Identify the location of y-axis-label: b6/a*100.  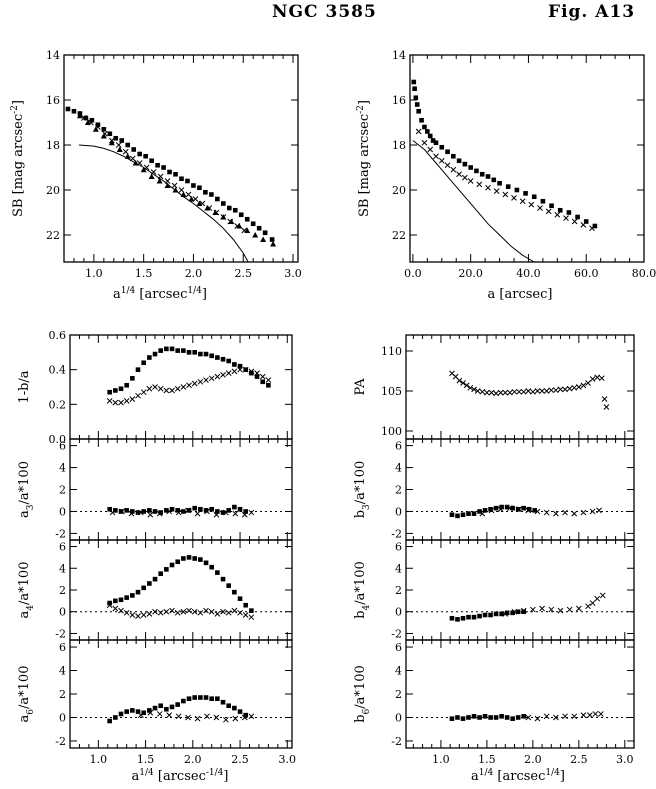
(362, 694).